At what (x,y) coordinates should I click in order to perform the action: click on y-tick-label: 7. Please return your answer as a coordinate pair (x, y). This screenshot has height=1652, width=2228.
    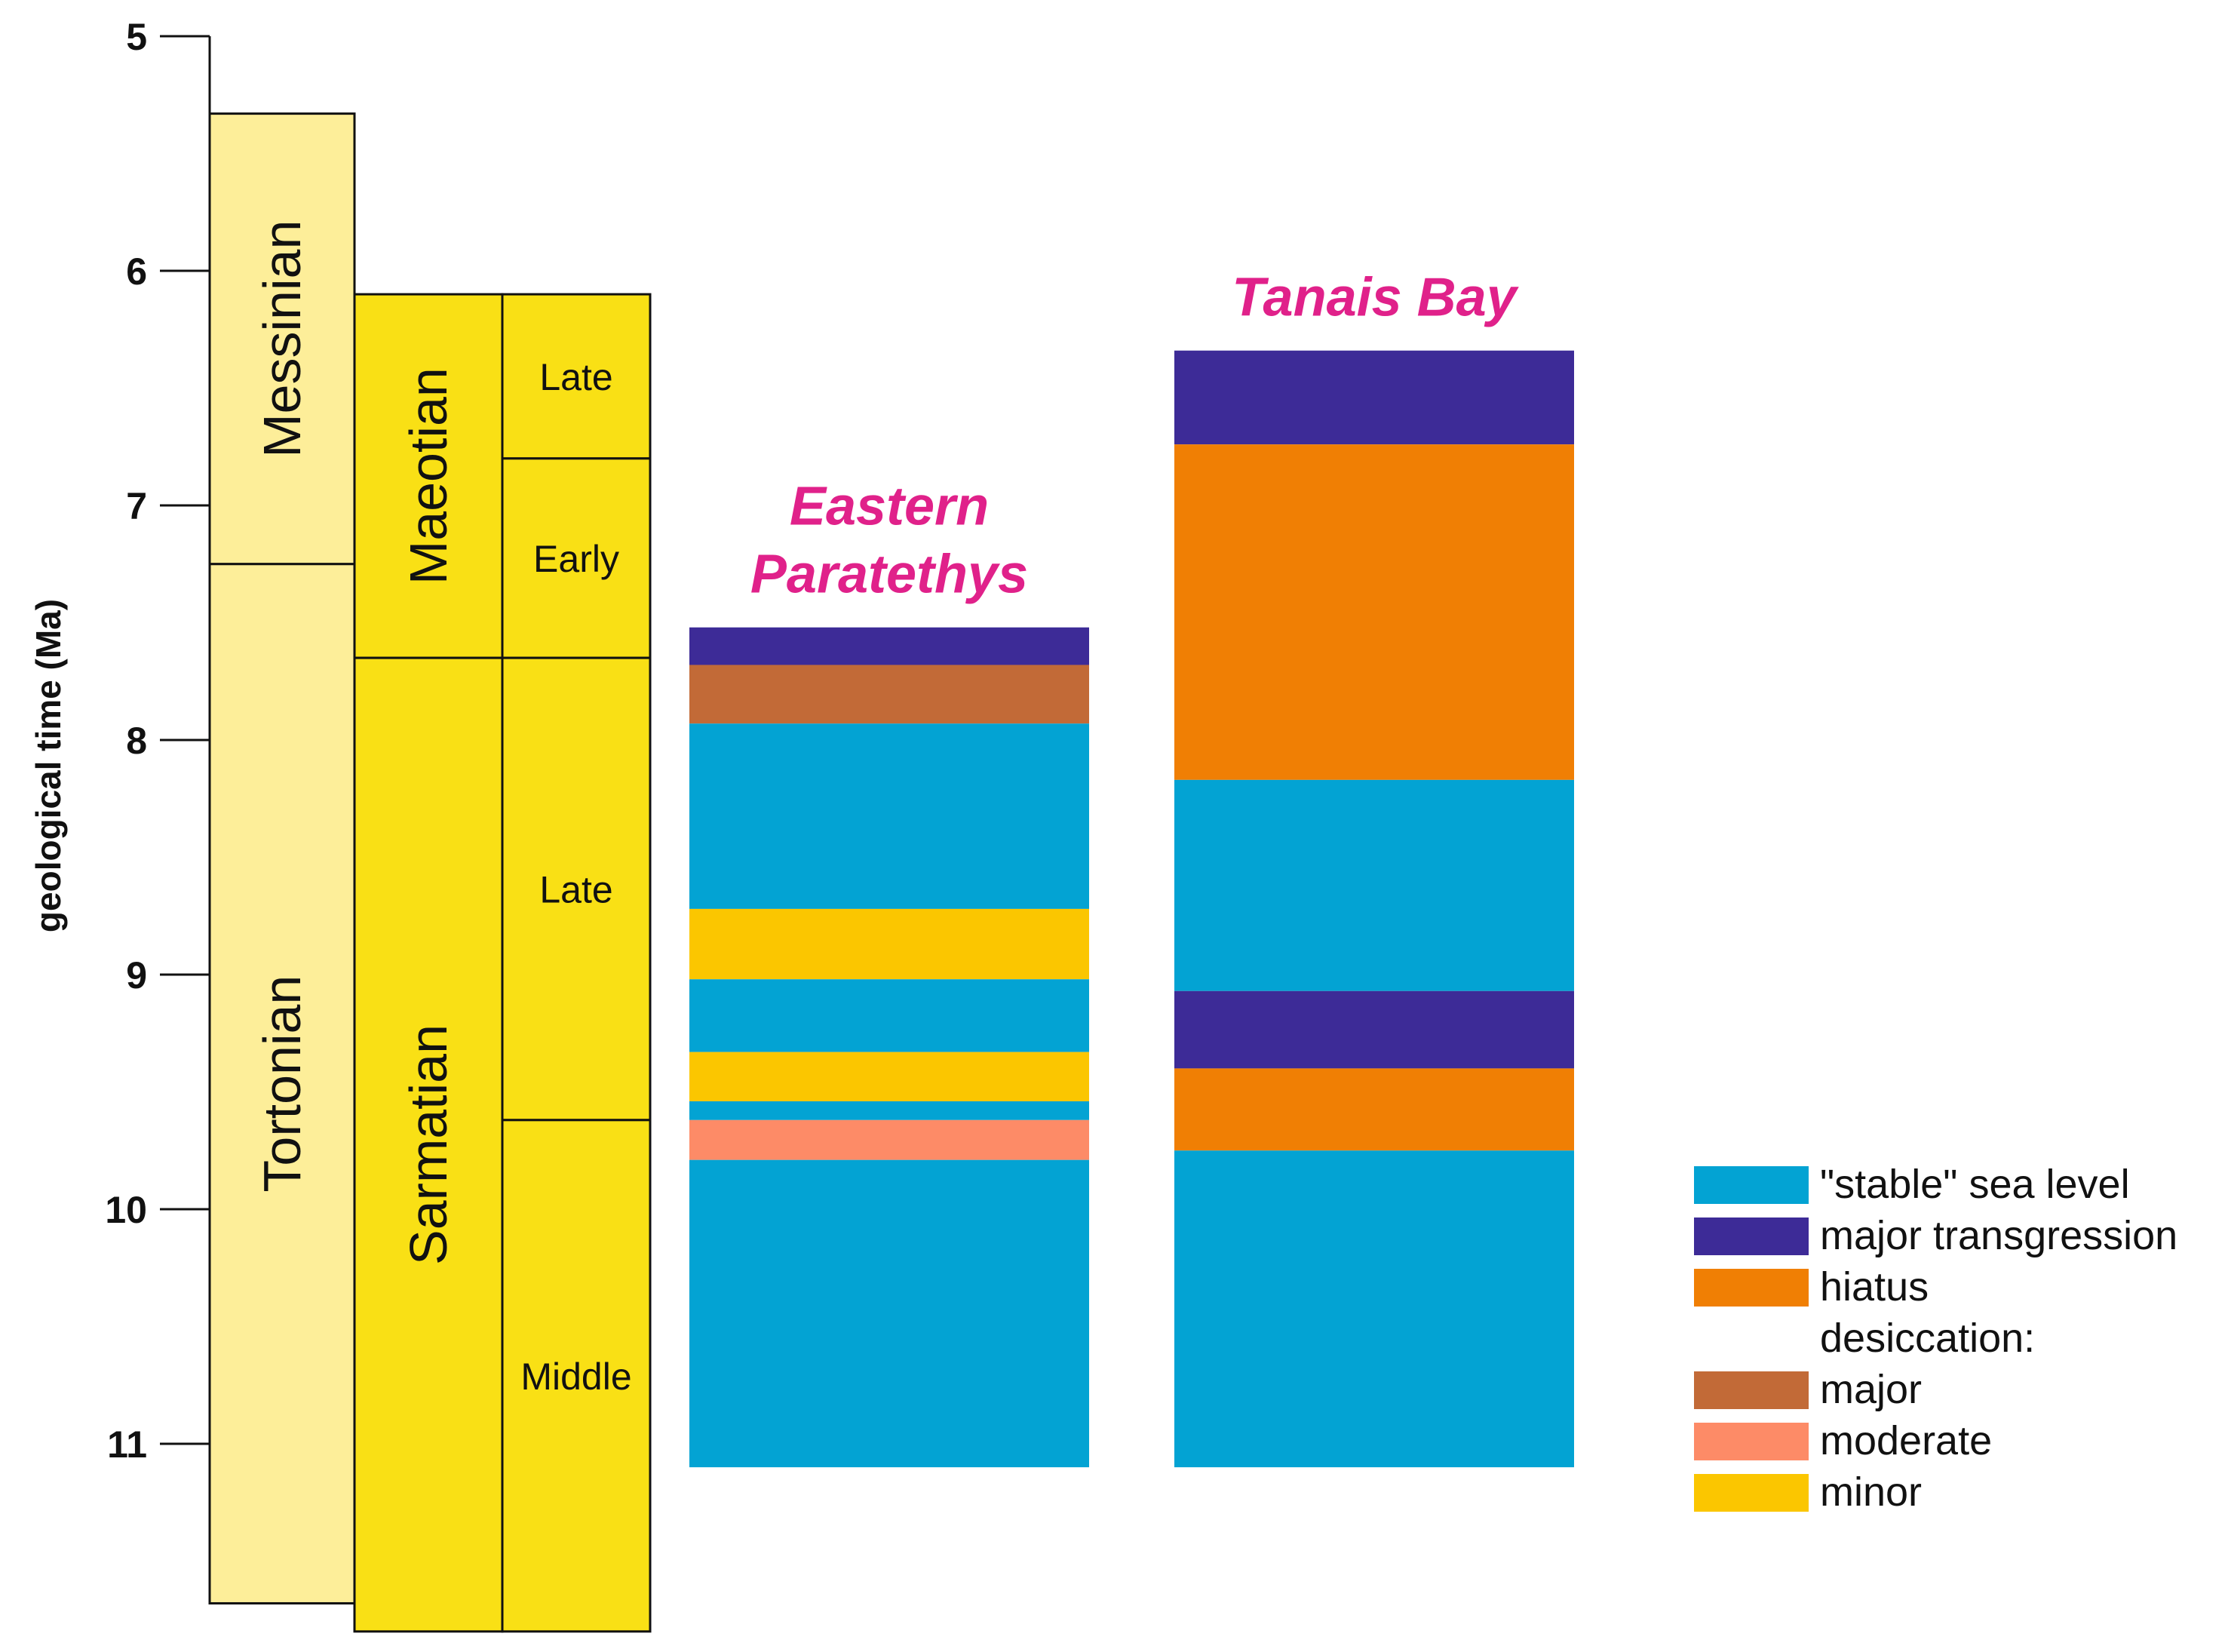
    Looking at the image, I should click on (136, 506).